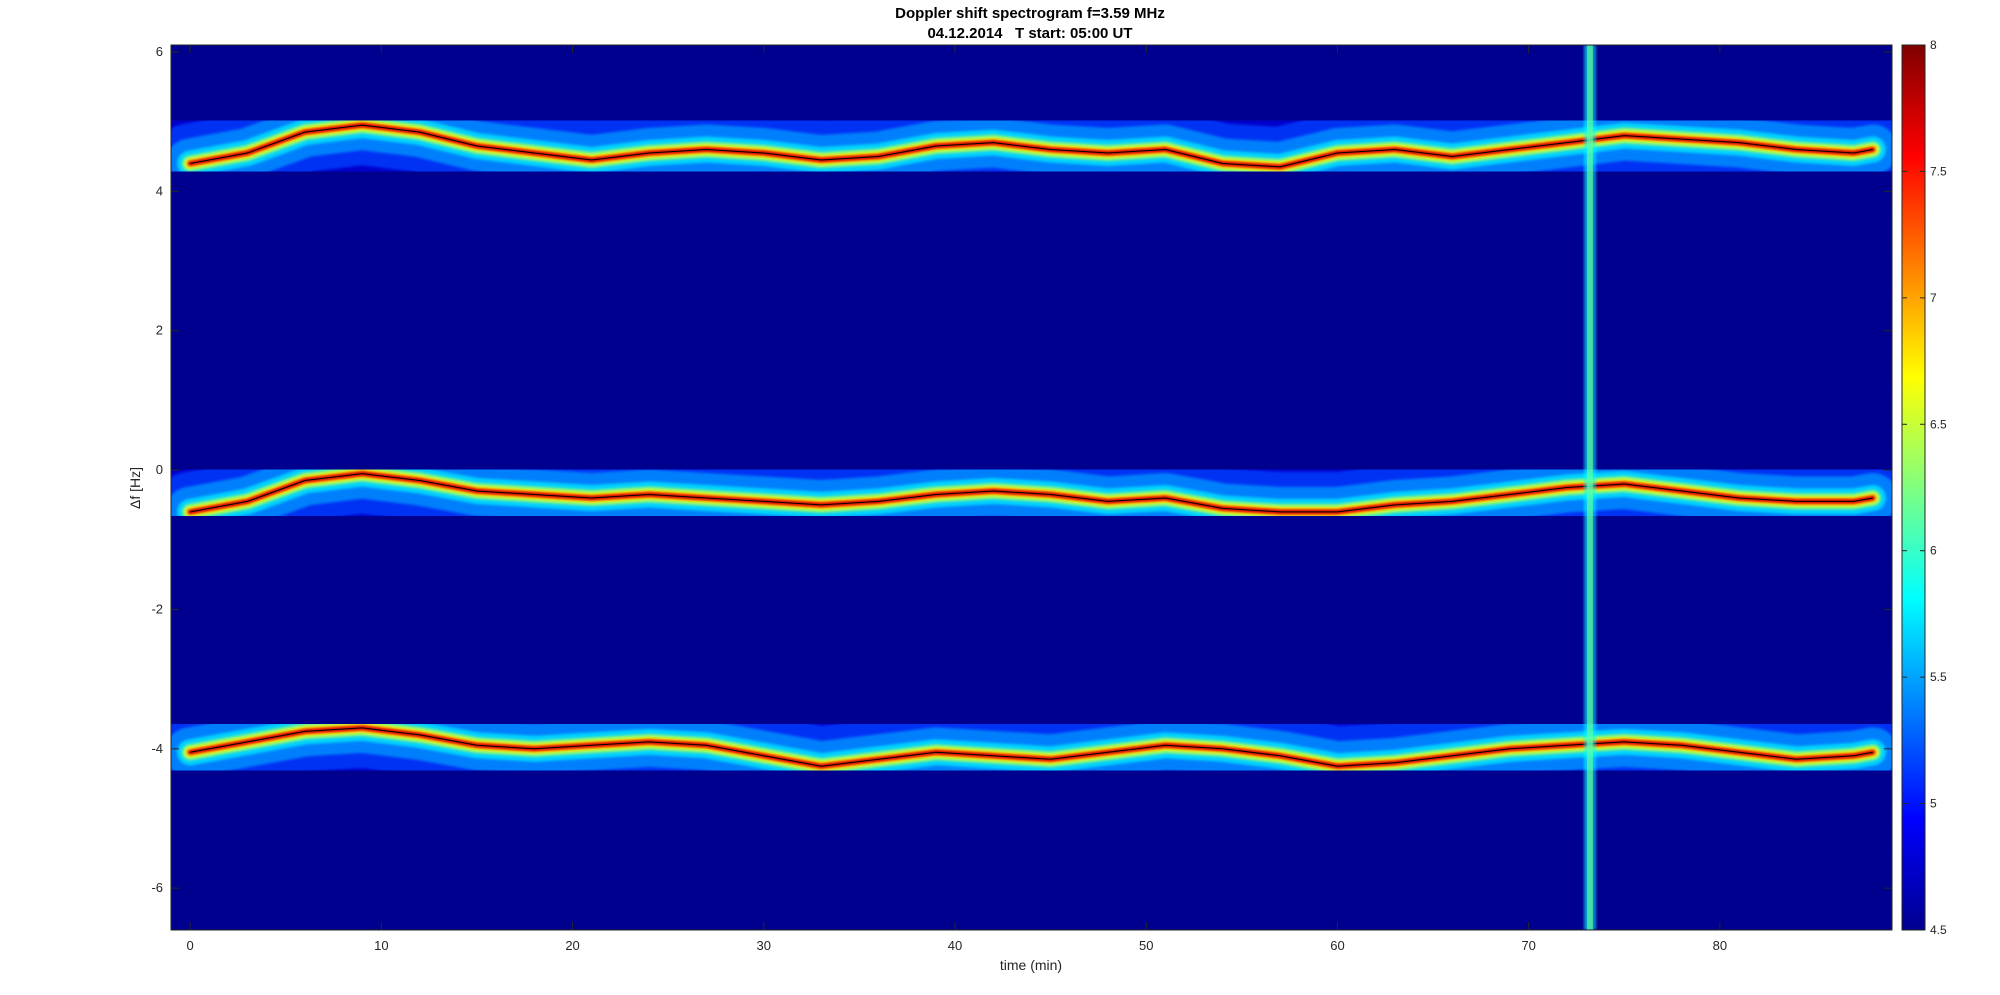 This screenshot has height=995, width=2000. I want to click on x-tick-label: 50, so click(1146, 945).